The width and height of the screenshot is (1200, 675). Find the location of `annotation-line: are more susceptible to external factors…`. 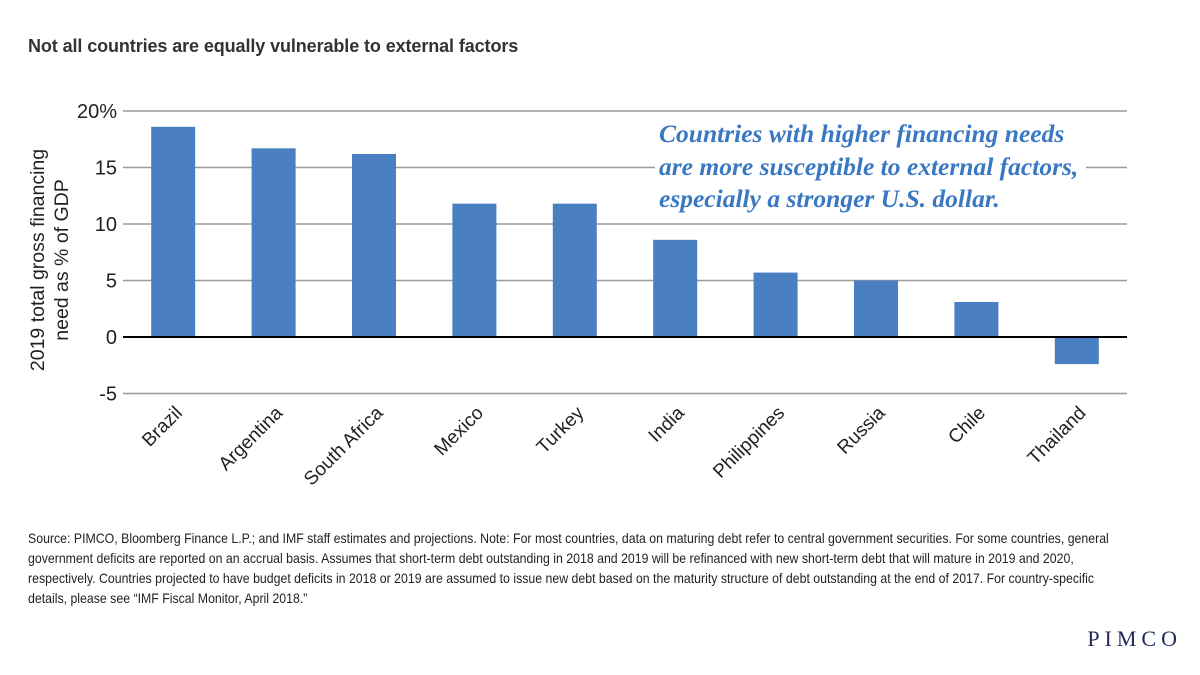

annotation-line: are more susceptible to external factors… is located at coordinates (869, 166).